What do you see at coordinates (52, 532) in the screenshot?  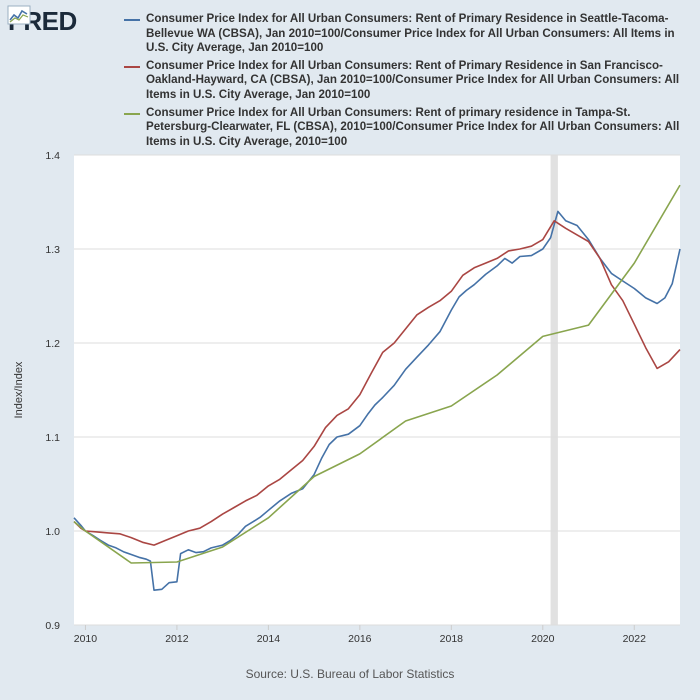 I see `y-tick-label: 1.0` at bounding box center [52, 532].